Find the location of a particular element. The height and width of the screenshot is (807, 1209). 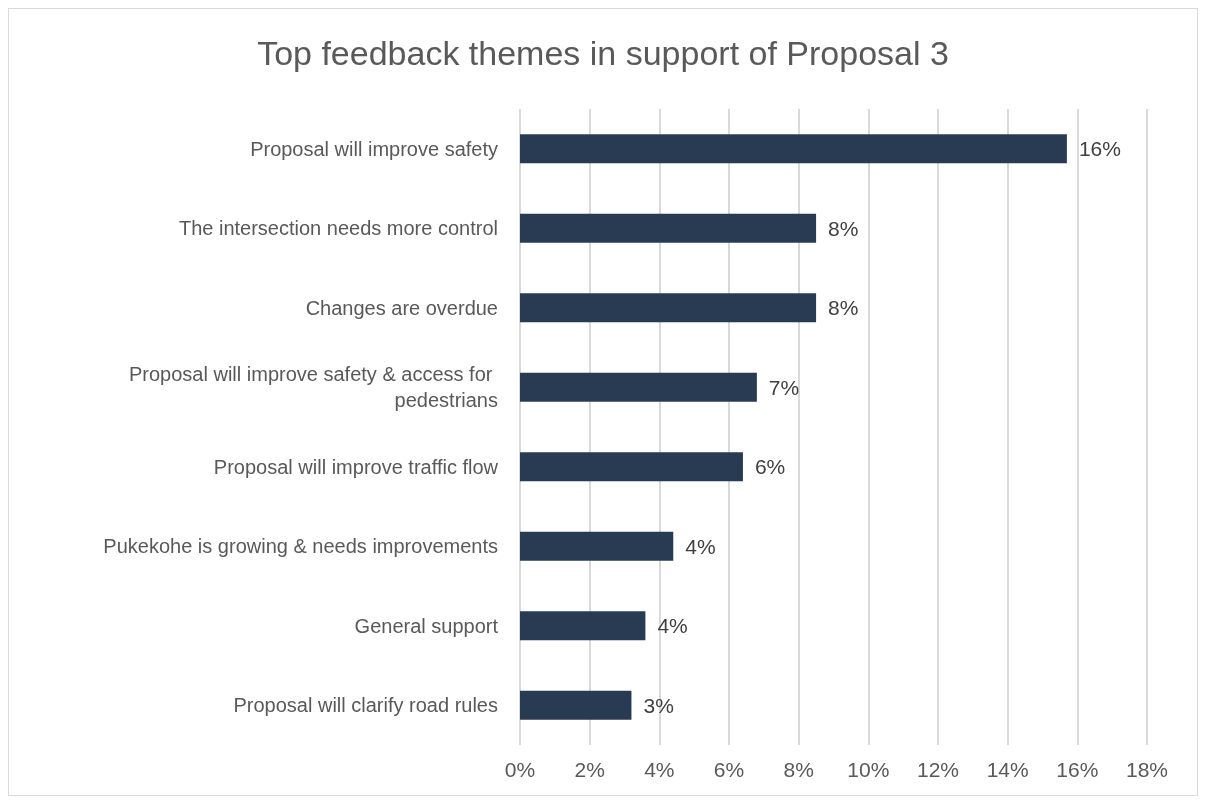

y-tick-label: Proposal will improve traffic flow is located at coordinates (356, 466).